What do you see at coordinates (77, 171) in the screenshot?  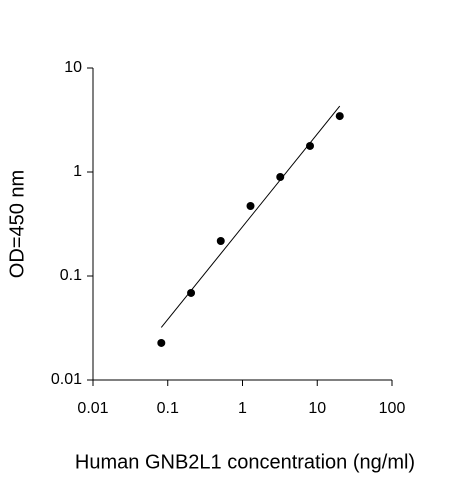 I see `y-tick-label: 1` at bounding box center [77, 171].